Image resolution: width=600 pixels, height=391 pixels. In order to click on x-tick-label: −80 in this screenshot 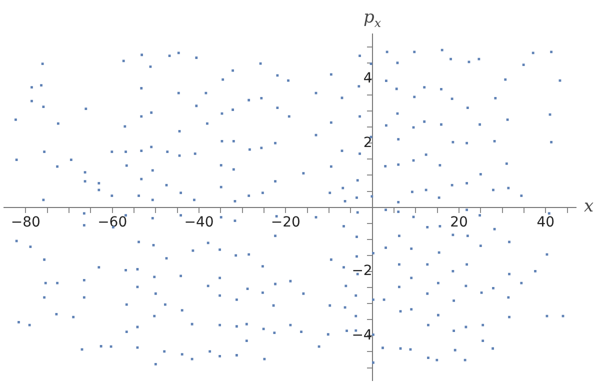, I will do `click(25, 222)`.